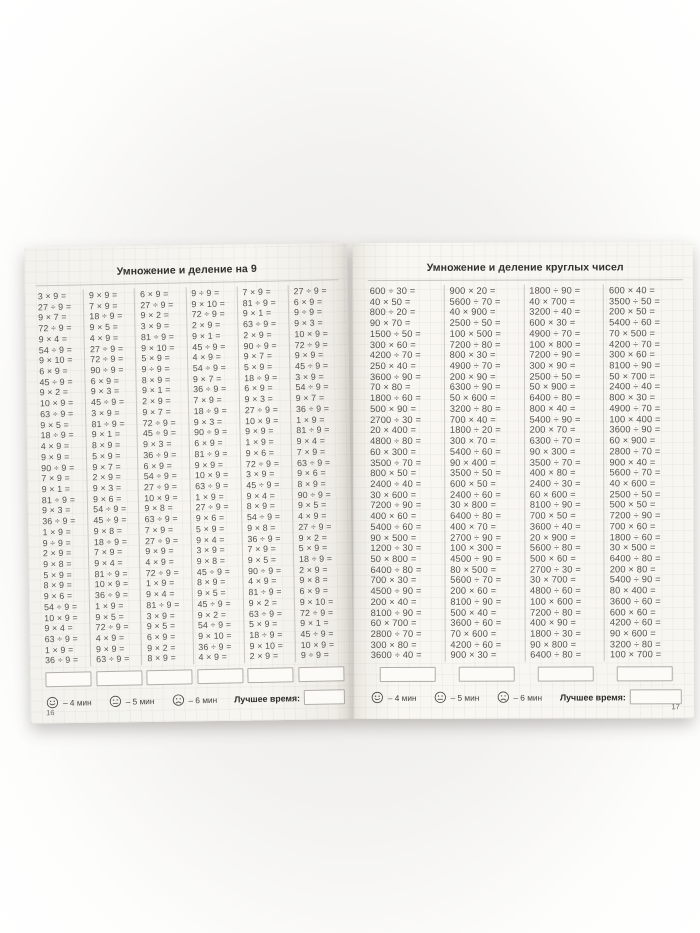 This screenshot has width=700, height=933. Describe the element at coordinates (395, 355) in the screenshot. I see `exercise: 4200 ÷ 70 =` at that location.